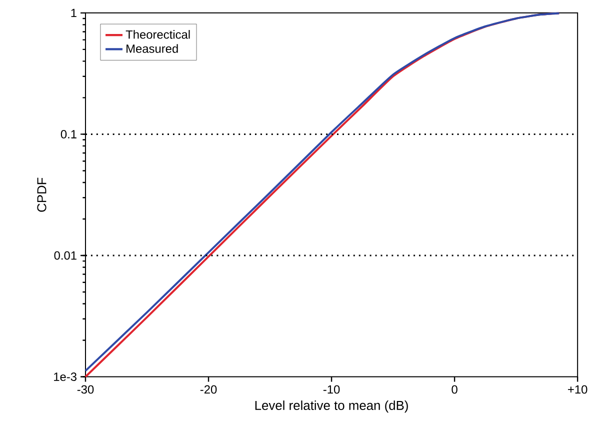 The width and height of the screenshot is (591, 431). Describe the element at coordinates (41, 195) in the screenshot. I see `y-axis-title: CPDF` at that location.